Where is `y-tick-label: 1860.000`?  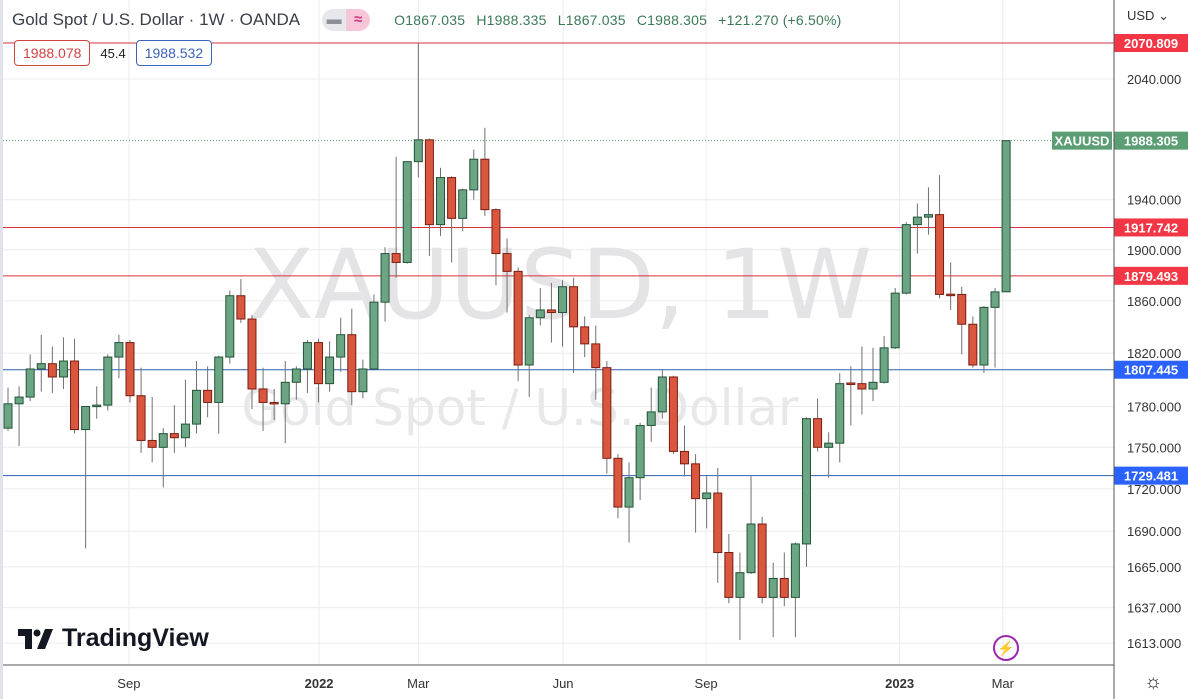 y-tick-label: 1860.000 is located at coordinates (1154, 301).